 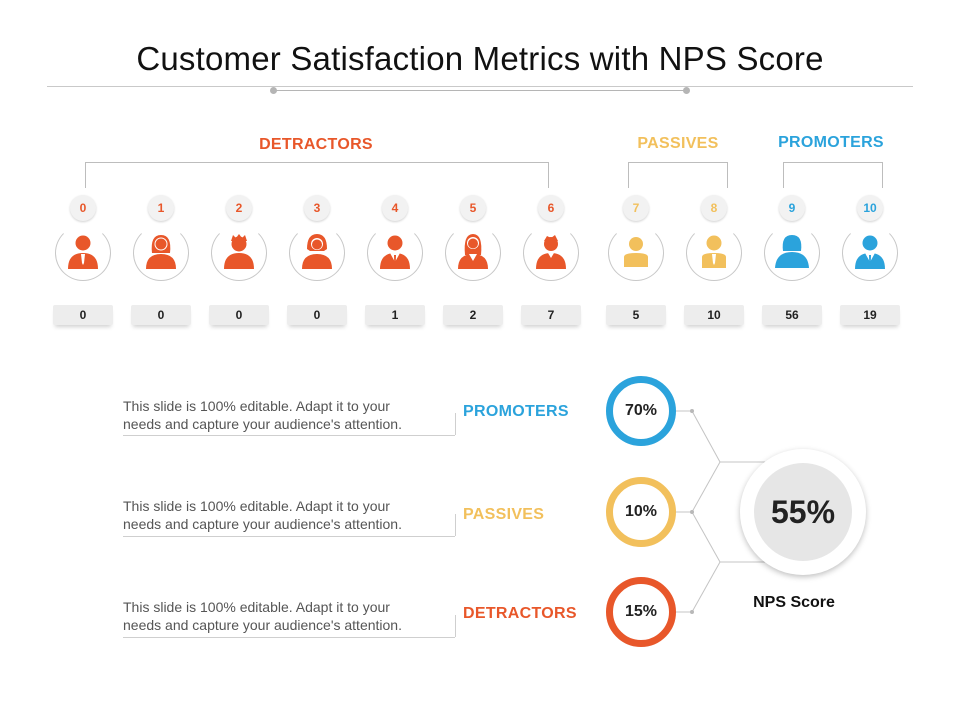 I want to click on response-count: 56, so click(x=792, y=315).